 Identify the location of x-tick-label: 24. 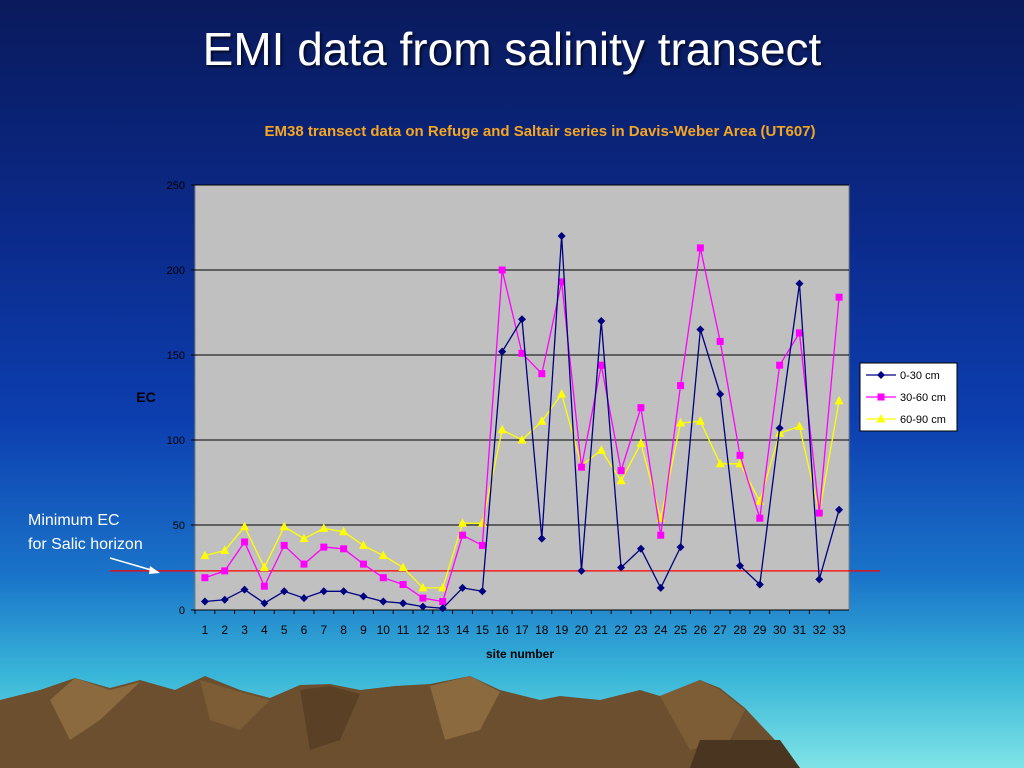
(661, 630).